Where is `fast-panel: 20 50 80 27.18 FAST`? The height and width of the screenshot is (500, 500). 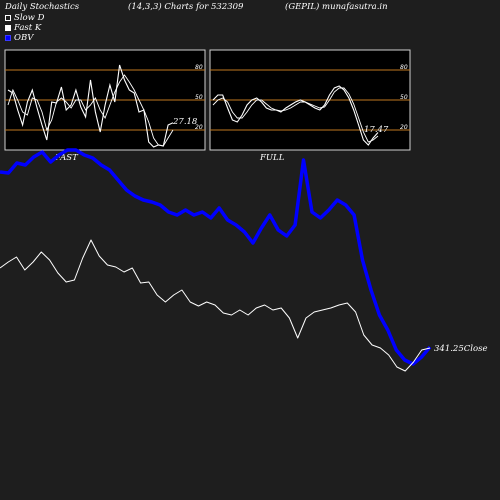
fast-panel: 20 50 80 27.18 FAST is located at coordinates (105, 106).